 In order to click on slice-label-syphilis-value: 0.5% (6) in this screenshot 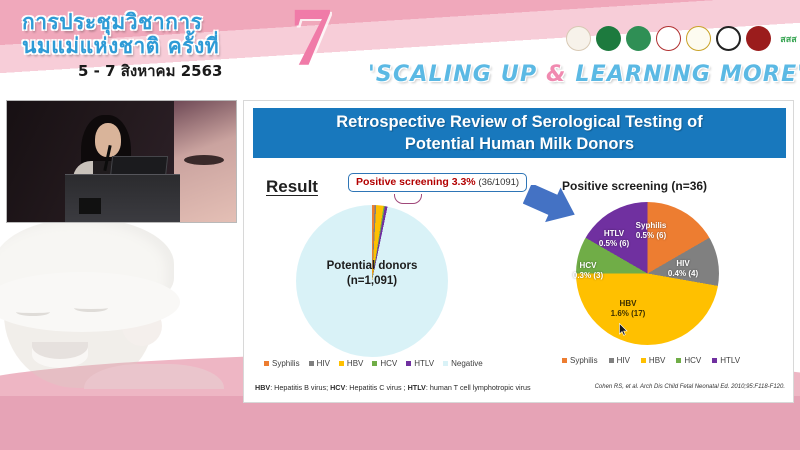, I will do `click(651, 235)`.